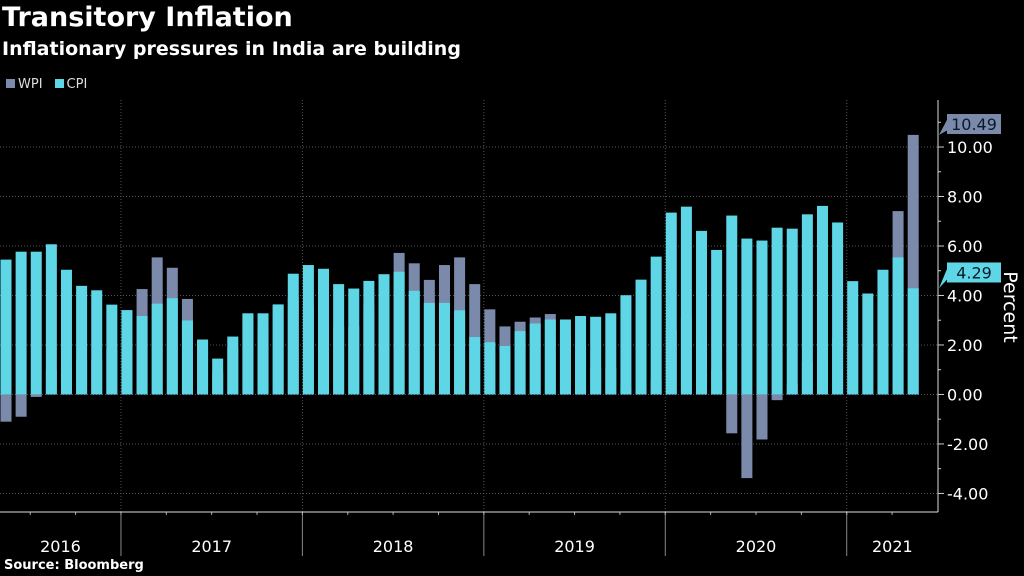 Image resolution: width=1024 pixels, height=576 pixels. Describe the element at coordinates (574, 546) in the screenshot. I see `x-year-label: 2019` at that location.